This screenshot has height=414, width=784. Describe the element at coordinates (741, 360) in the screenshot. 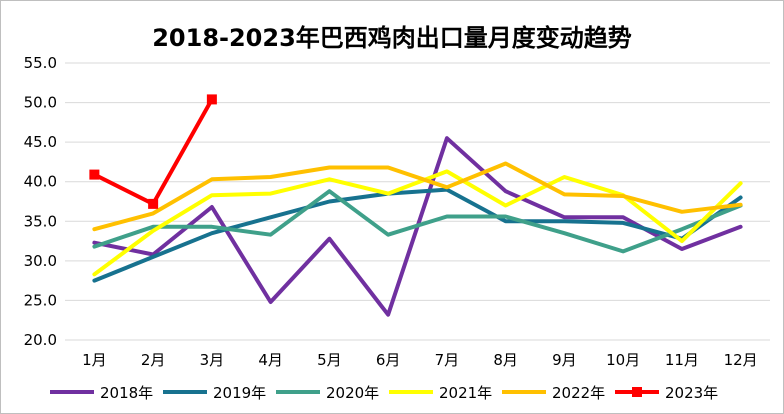

I see `x-tick-label: 12月` at that location.